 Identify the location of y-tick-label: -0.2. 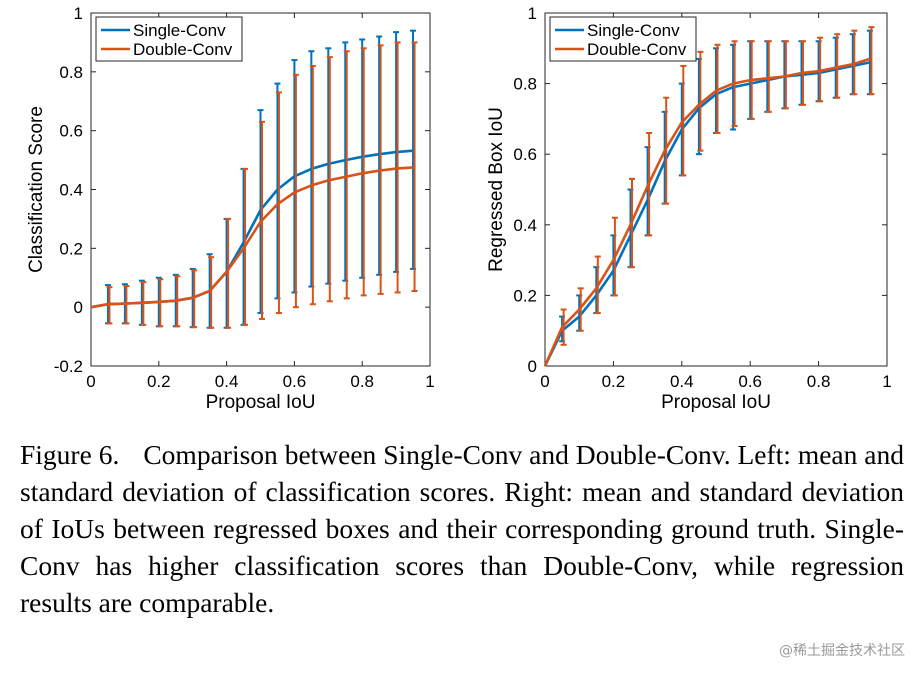
(68, 366).